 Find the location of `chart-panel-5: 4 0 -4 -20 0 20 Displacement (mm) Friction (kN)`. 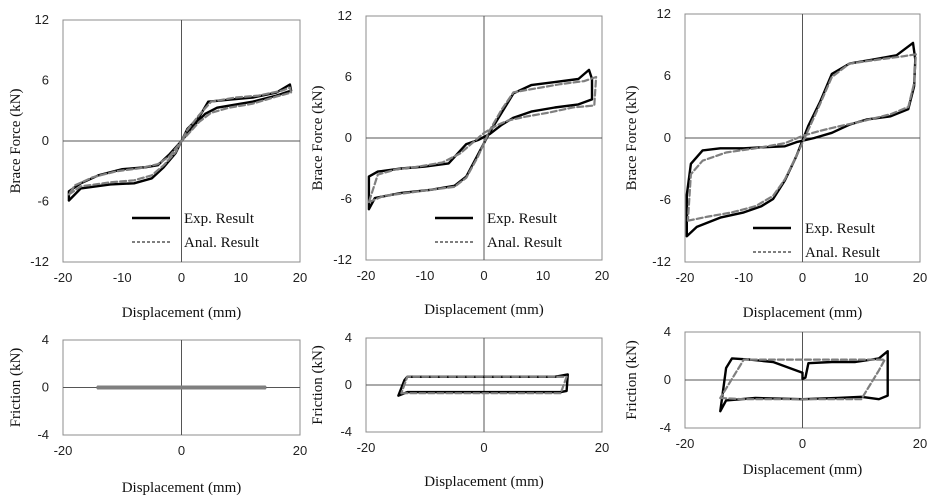

chart-panel-5: 4 0 -4 -20 0 20 Displacement (mm) Friction (kN) is located at coordinates (459, 410).